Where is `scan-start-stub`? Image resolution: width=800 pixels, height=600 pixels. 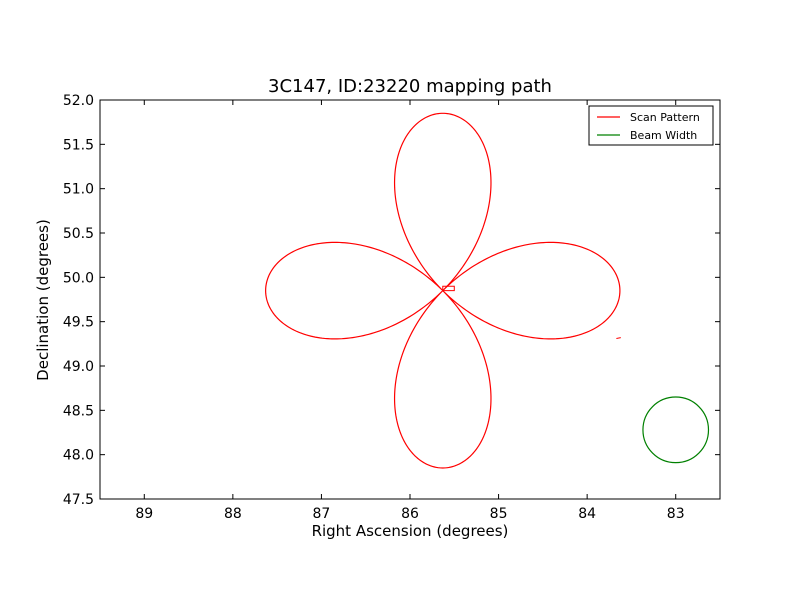
scan-start-stub is located at coordinates (618, 338).